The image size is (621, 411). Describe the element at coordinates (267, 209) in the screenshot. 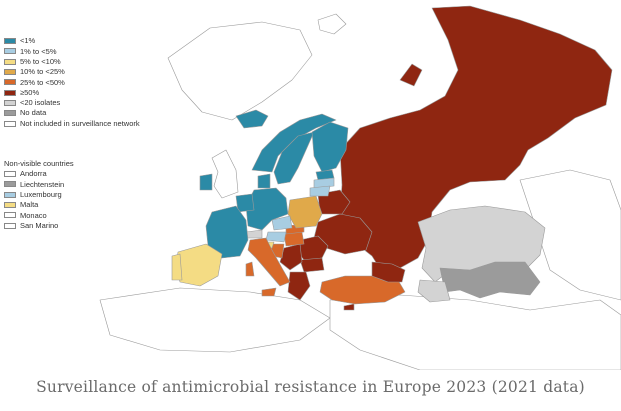

I see `country-germany` at that location.